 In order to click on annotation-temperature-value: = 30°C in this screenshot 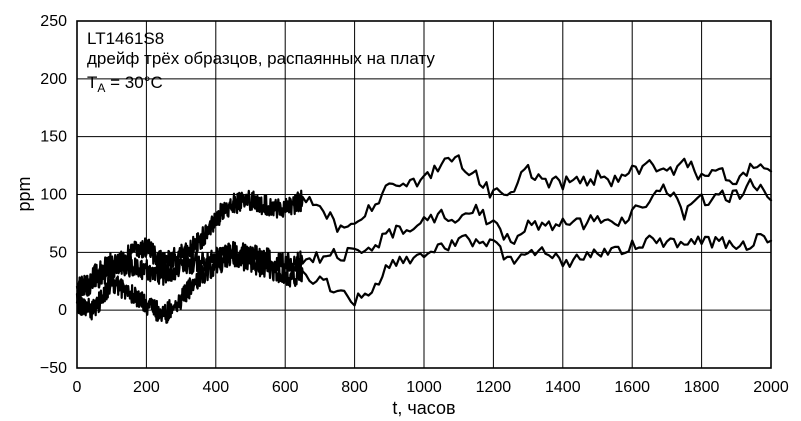, I will do `click(133, 82)`.